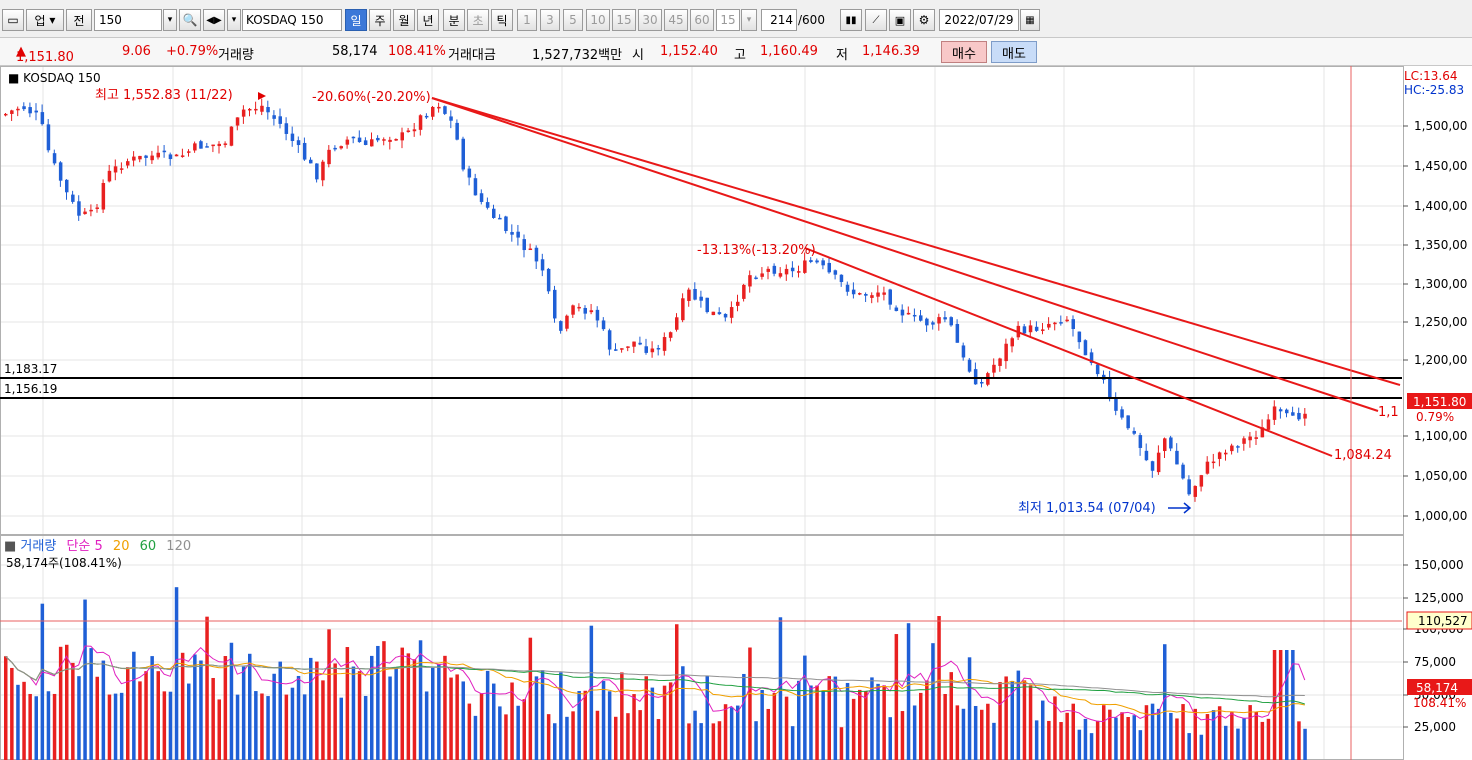 The height and width of the screenshot is (760, 1472). What do you see at coordinates (728, 20) in the screenshot?
I see `interval-field: 15` at bounding box center [728, 20].